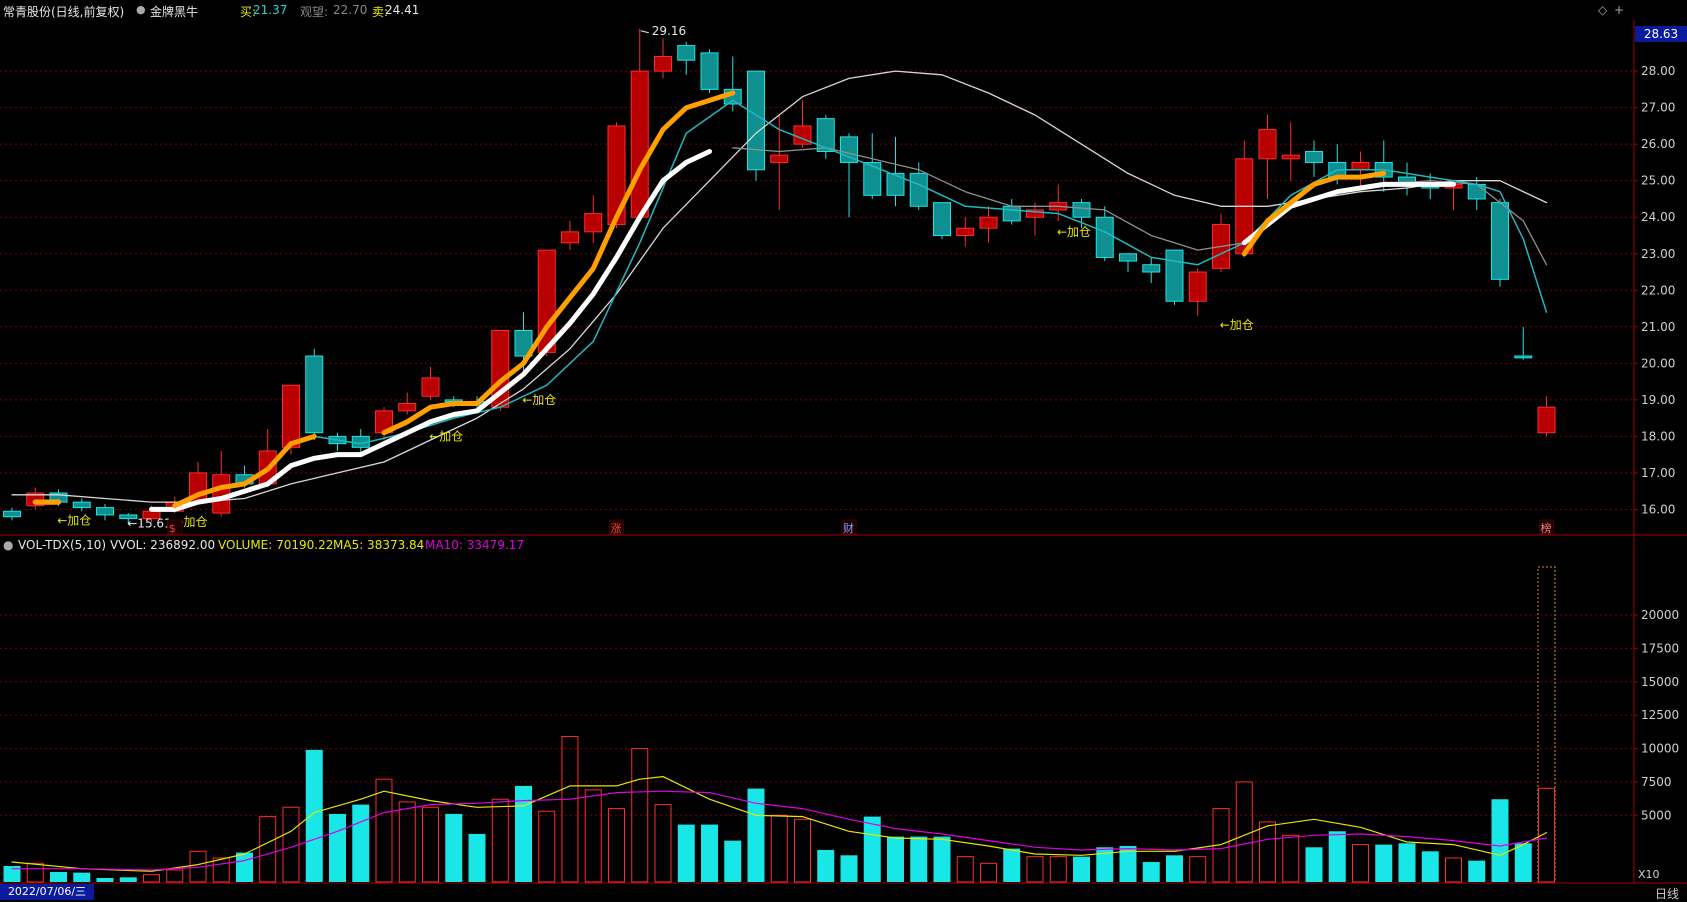 The image size is (1687, 902). I want to click on volume-bar-estimate, so click(1546, 724).